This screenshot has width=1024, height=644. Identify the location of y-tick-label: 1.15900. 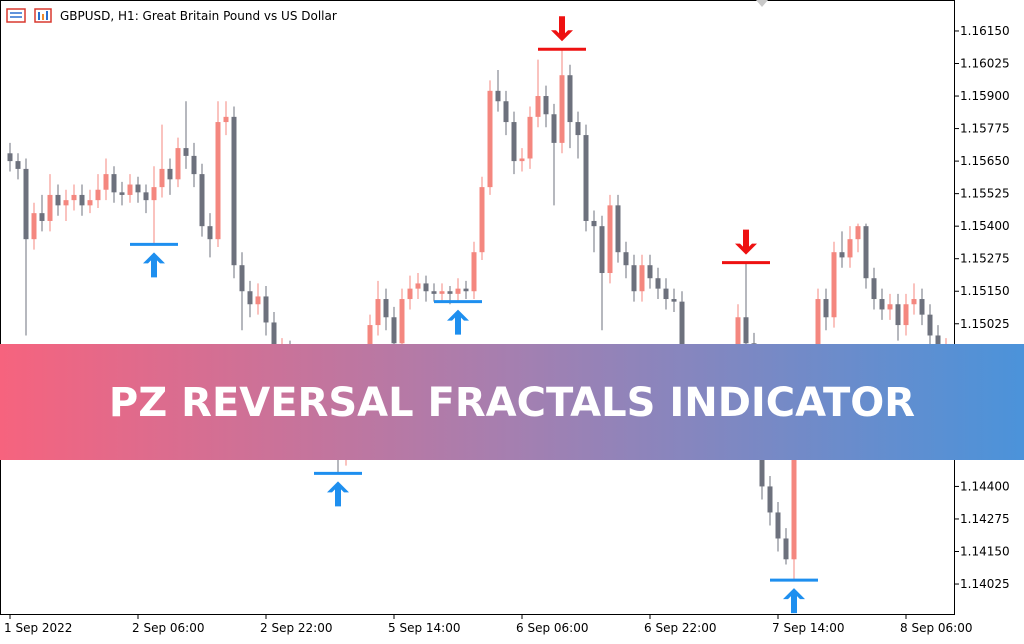
(985, 96).